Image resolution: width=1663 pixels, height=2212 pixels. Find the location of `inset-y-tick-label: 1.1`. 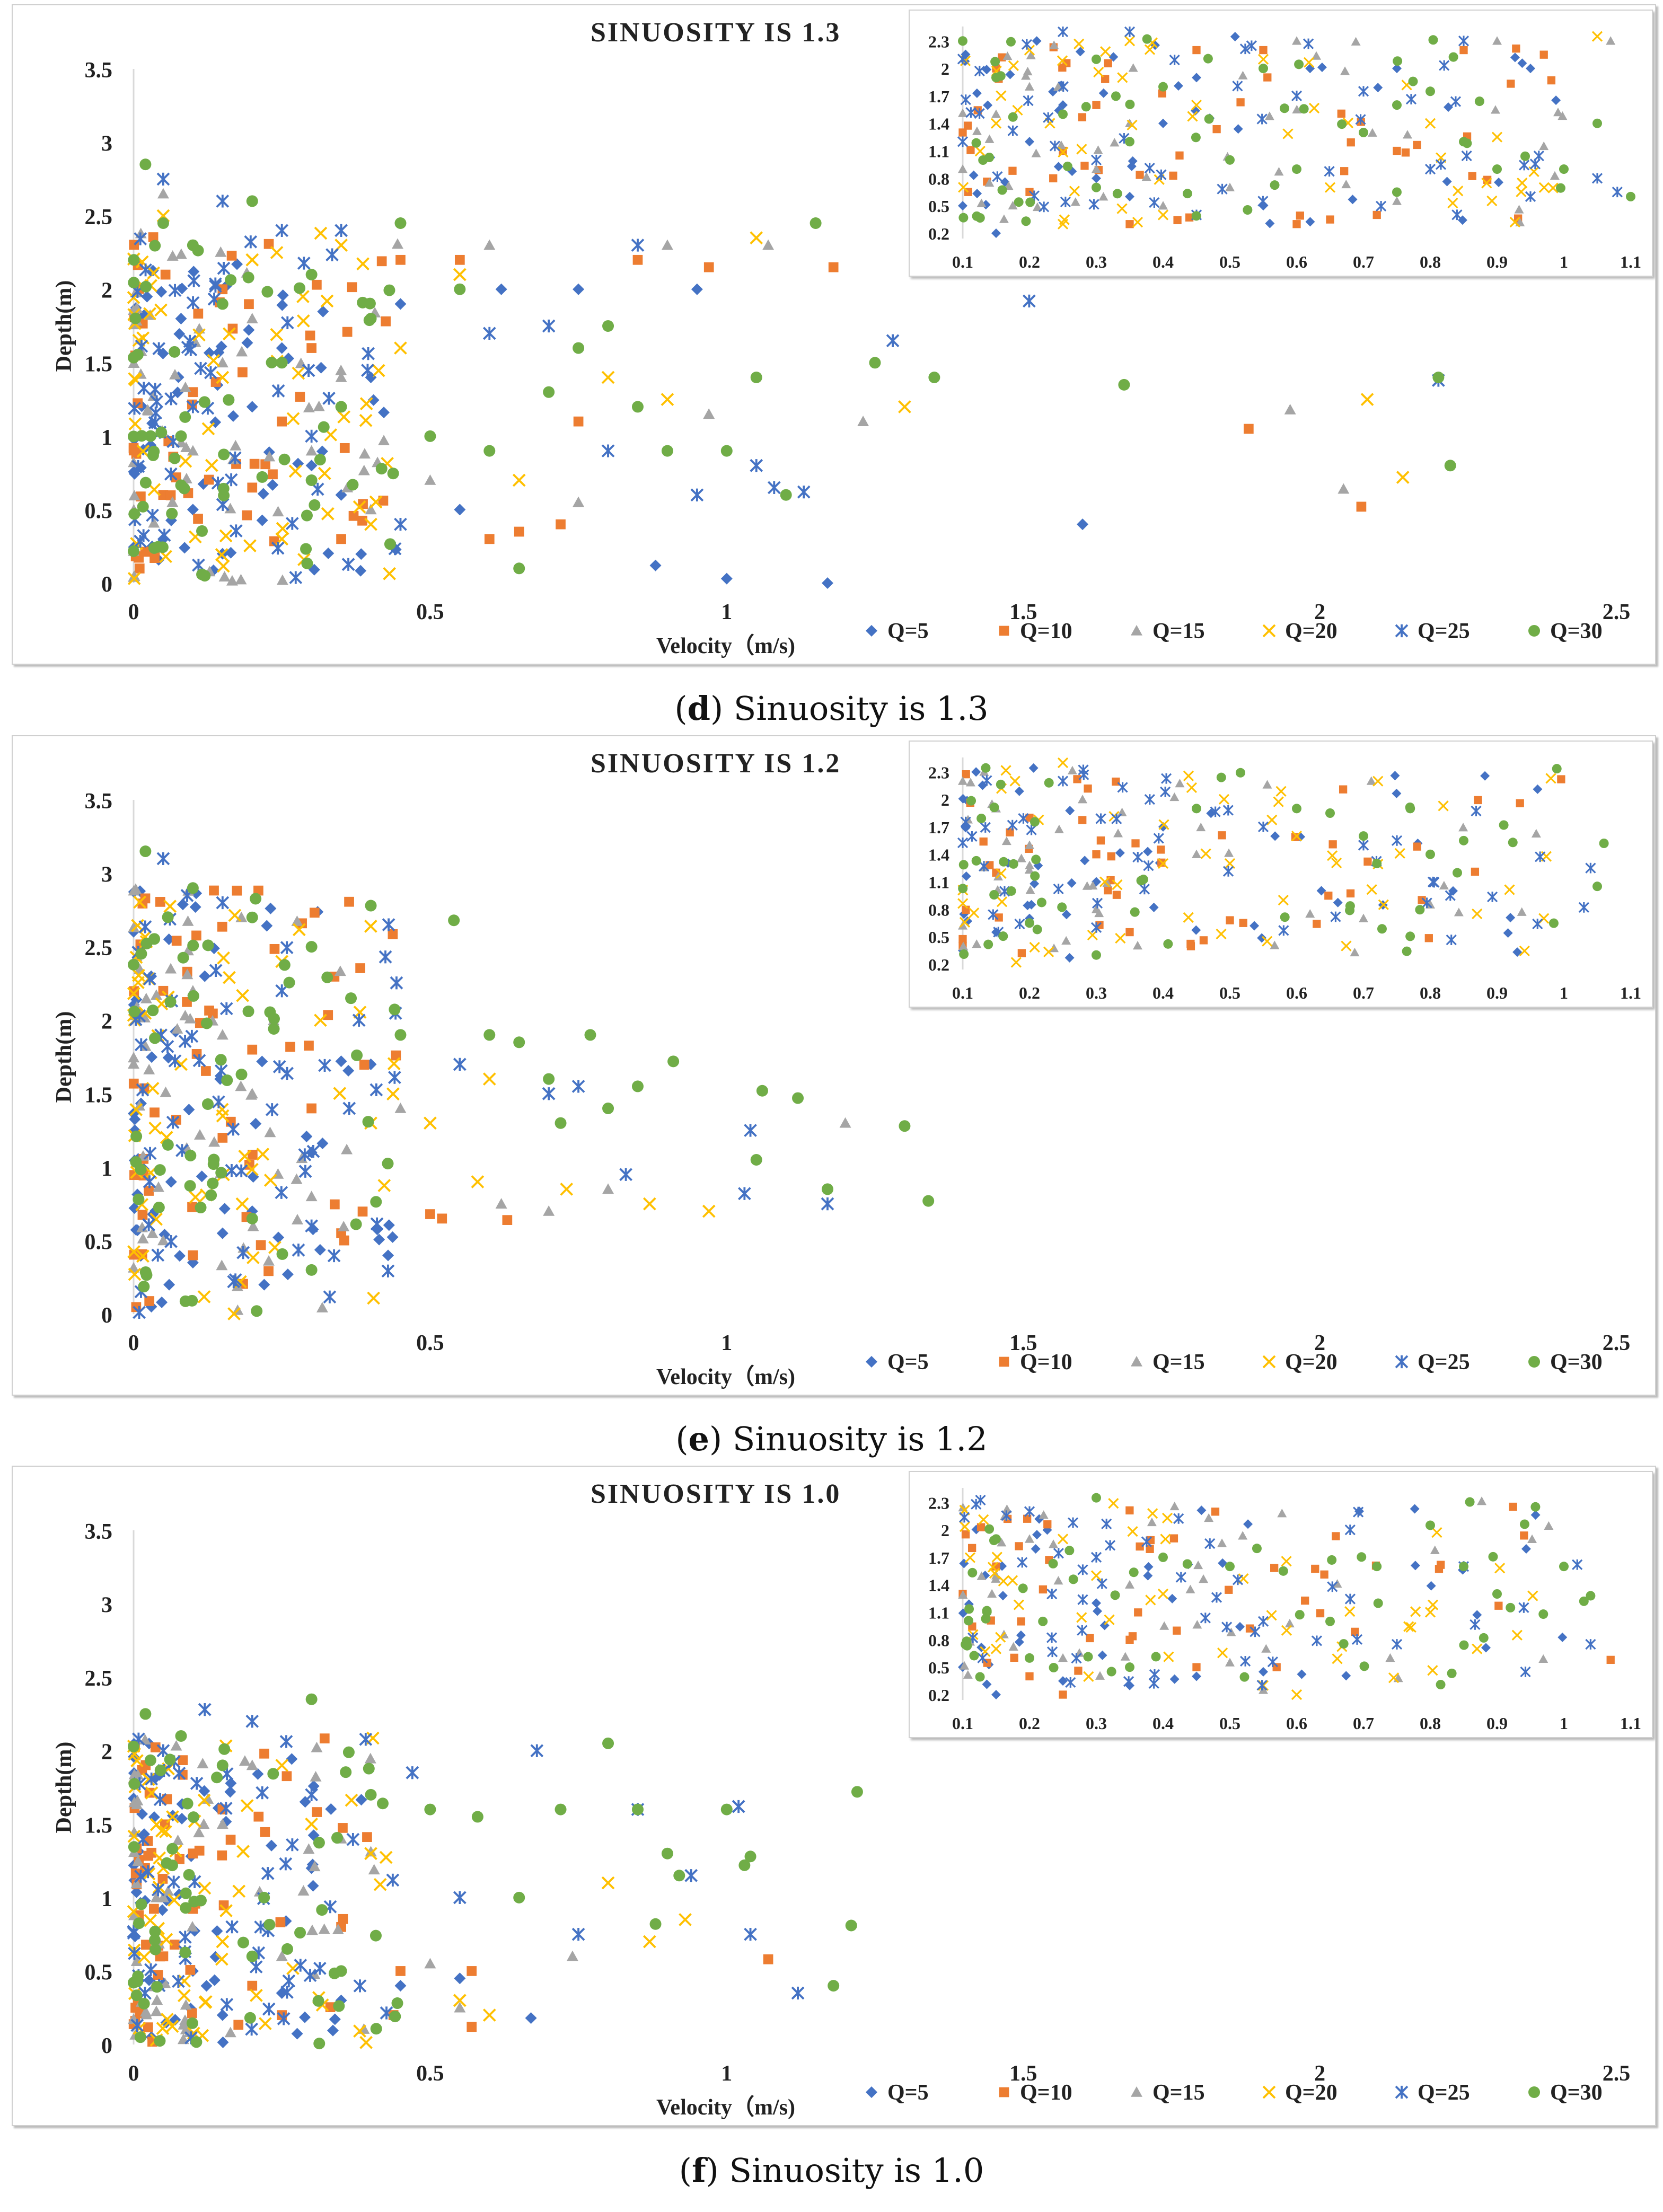

inset-y-tick-label: 1.1 is located at coordinates (938, 151).